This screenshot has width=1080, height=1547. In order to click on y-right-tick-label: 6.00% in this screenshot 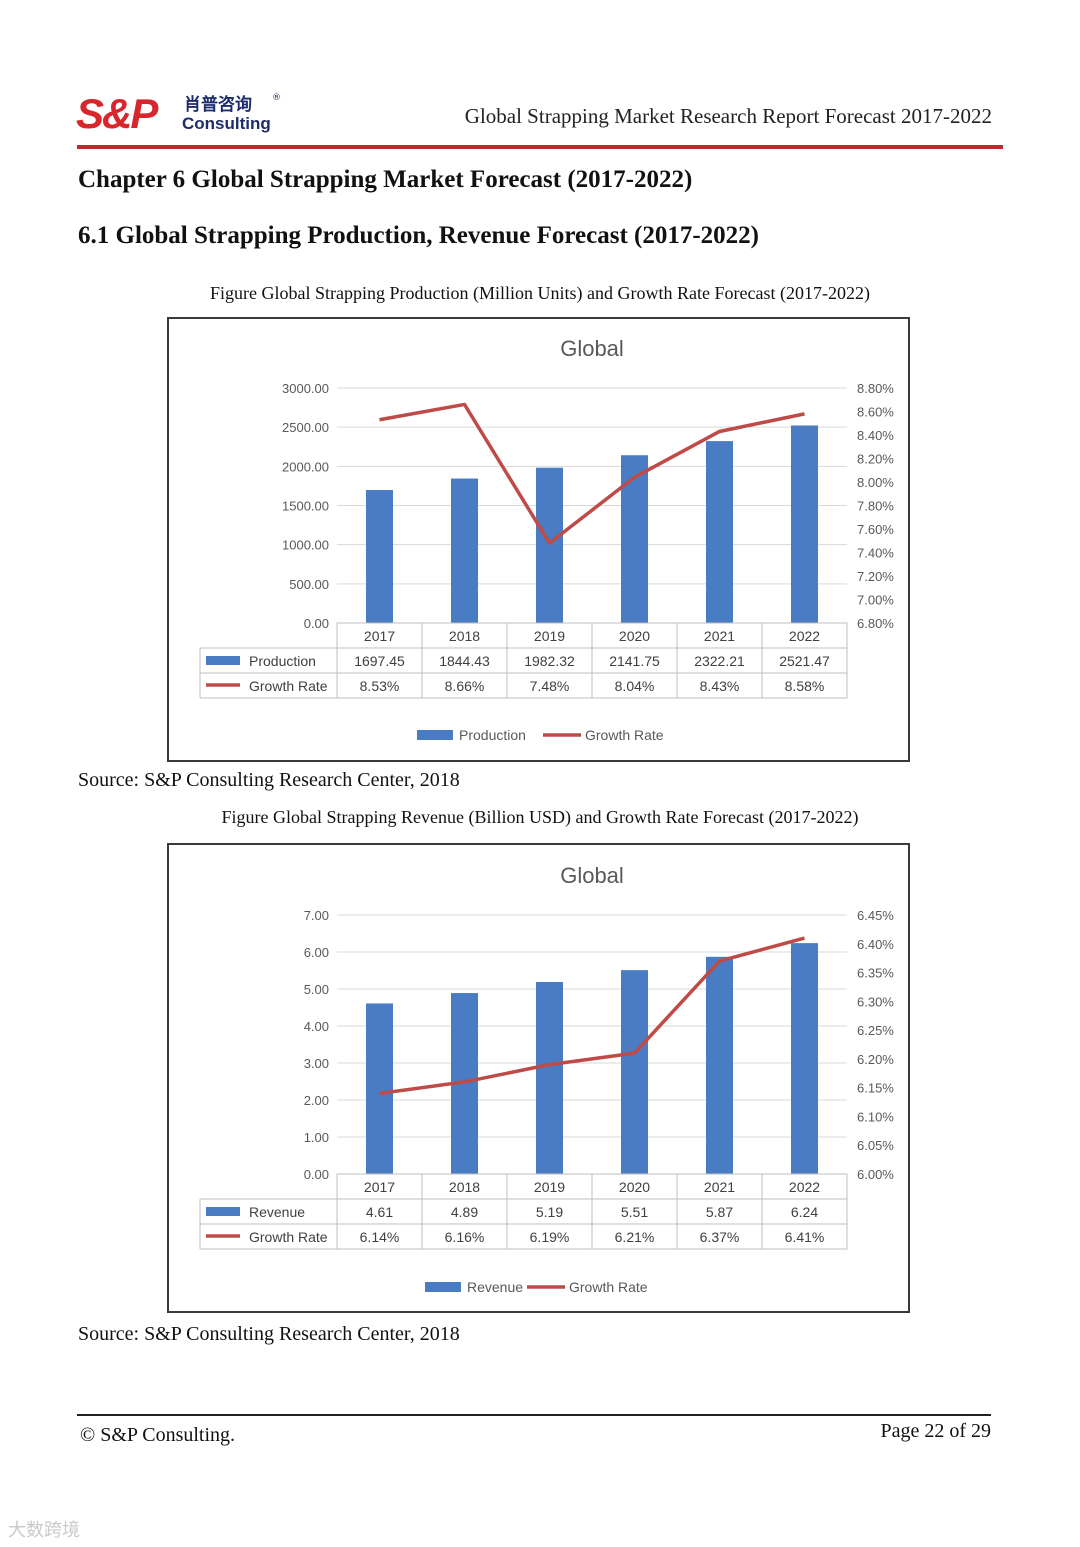, I will do `click(875, 1174)`.